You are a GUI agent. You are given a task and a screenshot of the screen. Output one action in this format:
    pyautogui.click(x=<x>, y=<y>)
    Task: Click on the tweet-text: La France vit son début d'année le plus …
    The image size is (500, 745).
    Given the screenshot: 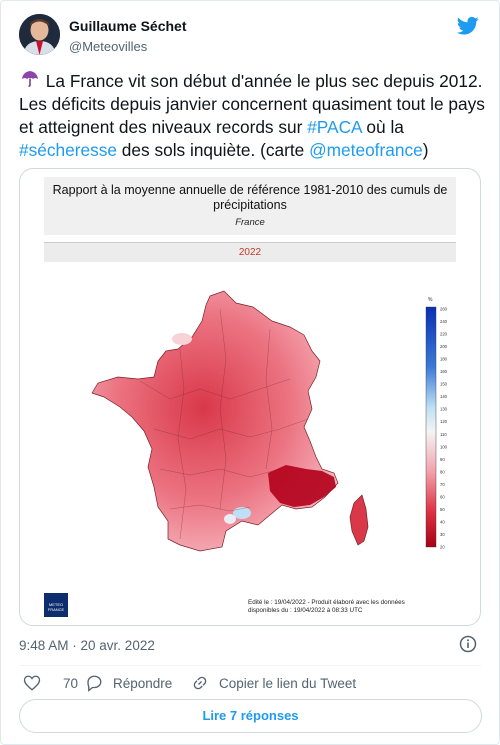 What is the action you would take?
    pyautogui.click(x=252, y=115)
    